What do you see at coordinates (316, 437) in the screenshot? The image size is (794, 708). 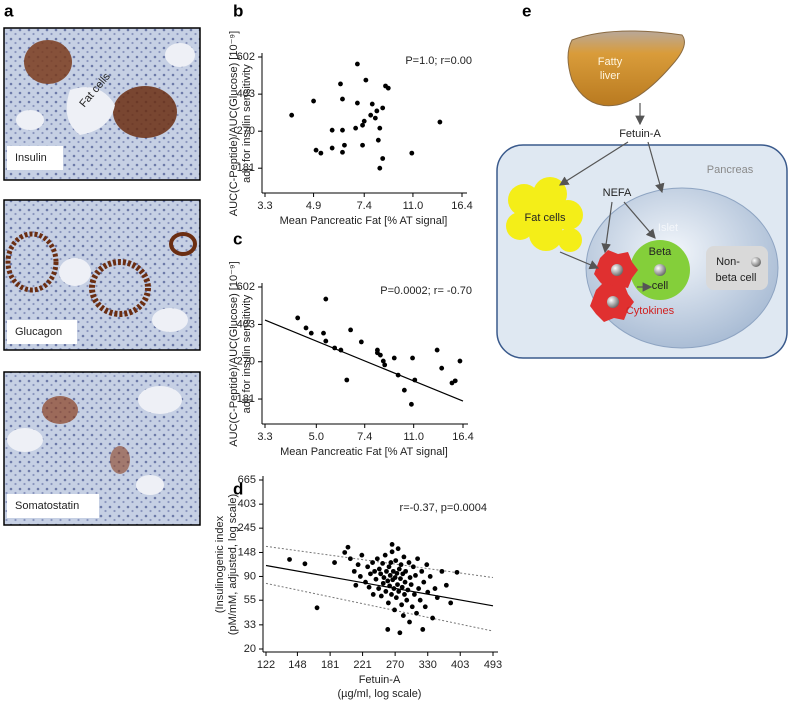 I see `x-tick-label: 5.0` at bounding box center [316, 437].